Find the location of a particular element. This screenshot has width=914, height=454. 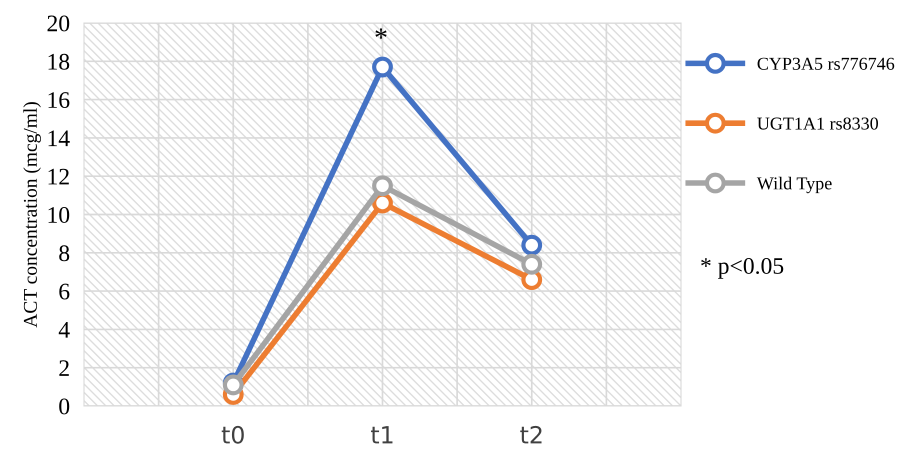

x-tick-label: t0 is located at coordinates (233, 435).